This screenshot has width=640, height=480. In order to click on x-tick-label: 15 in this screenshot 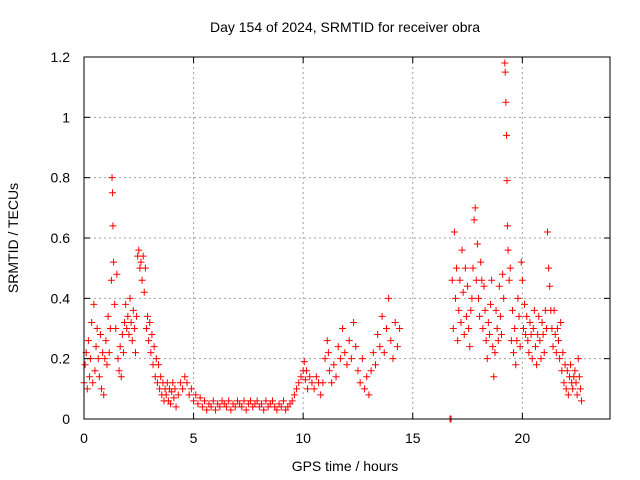, I will do `click(413, 438)`.